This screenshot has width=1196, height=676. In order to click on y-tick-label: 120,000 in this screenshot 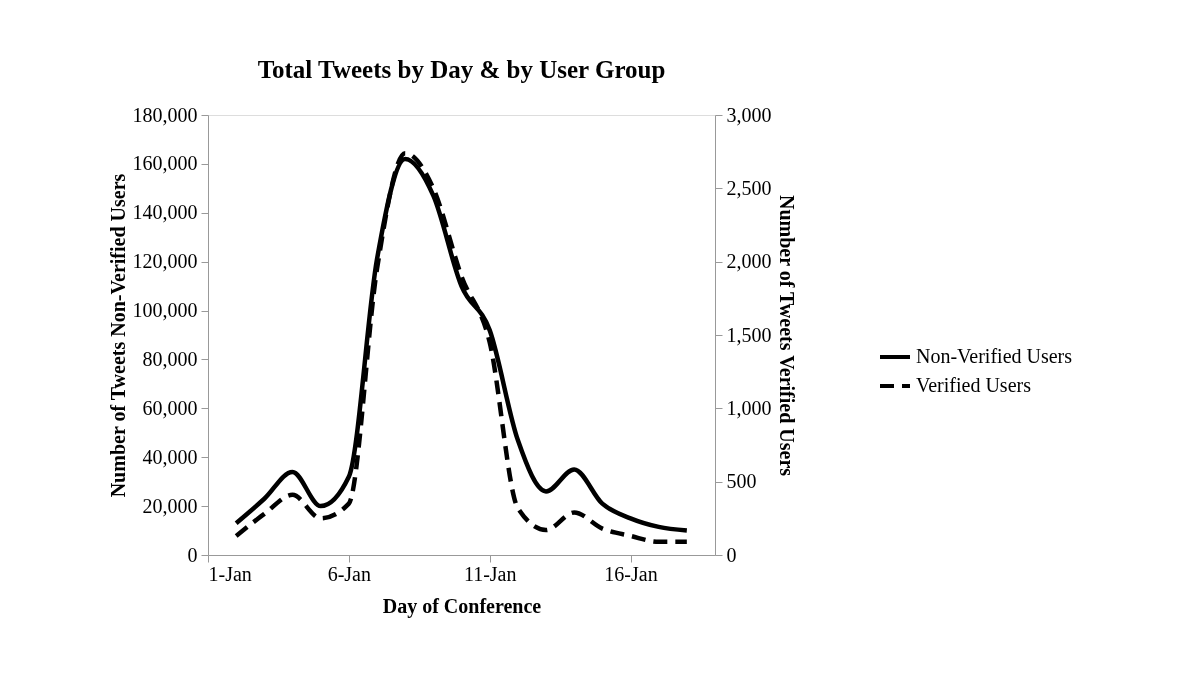, I will do `click(165, 261)`.